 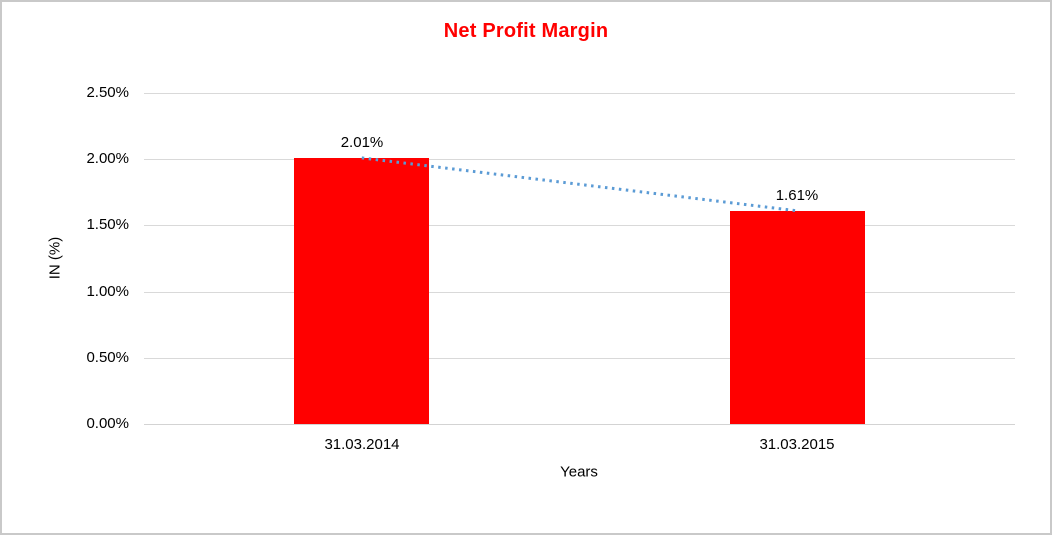 I want to click on y-tick-label-0.00%: 0.00%, so click(x=107, y=423).